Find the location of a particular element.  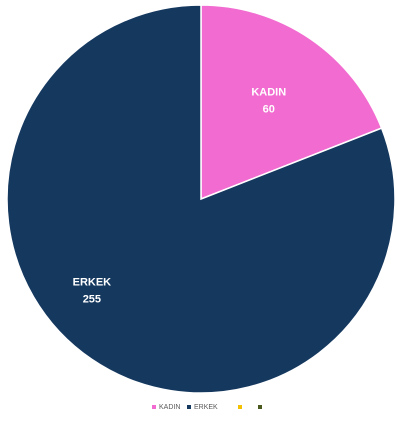

slice-label-erkek: ERKEK is located at coordinates (92, 282).